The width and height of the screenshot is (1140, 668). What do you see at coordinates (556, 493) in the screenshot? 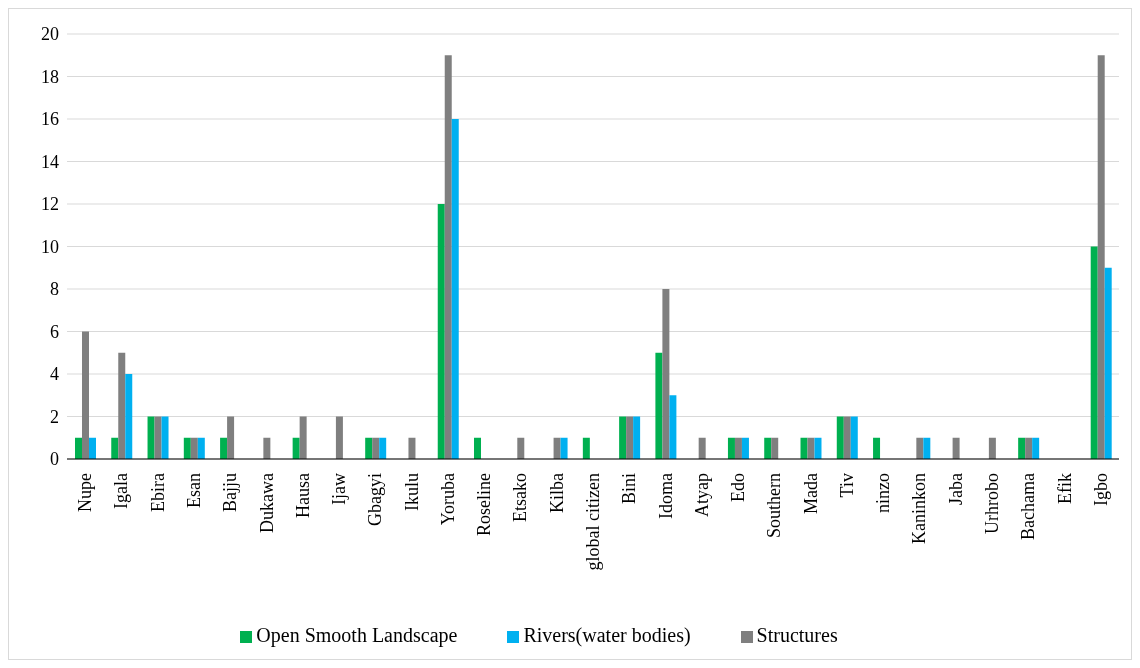
I see `x-tick-label: Kilba` at bounding box center [556, 493].